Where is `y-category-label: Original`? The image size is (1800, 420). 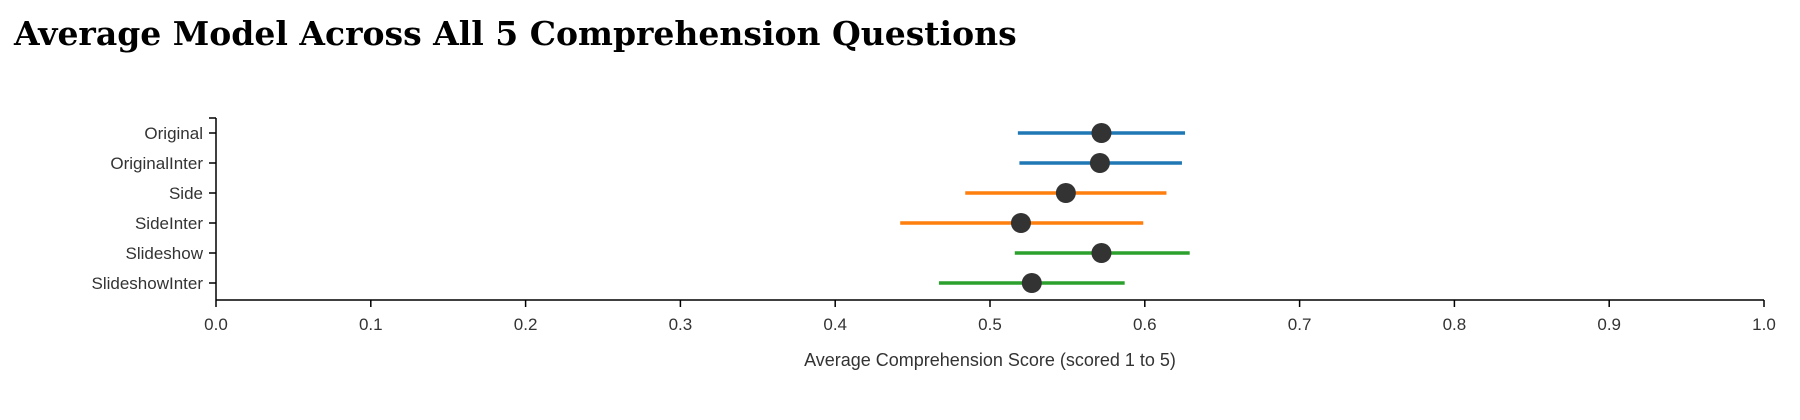
y-category-label: Original is located at coordinates (173, 133).